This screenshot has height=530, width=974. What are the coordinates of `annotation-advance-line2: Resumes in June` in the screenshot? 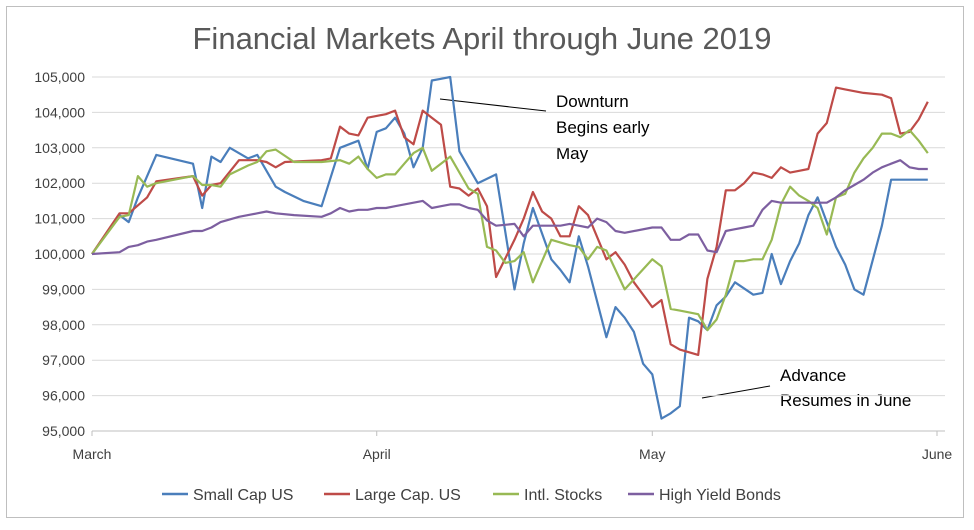 It's located at (845, 400).